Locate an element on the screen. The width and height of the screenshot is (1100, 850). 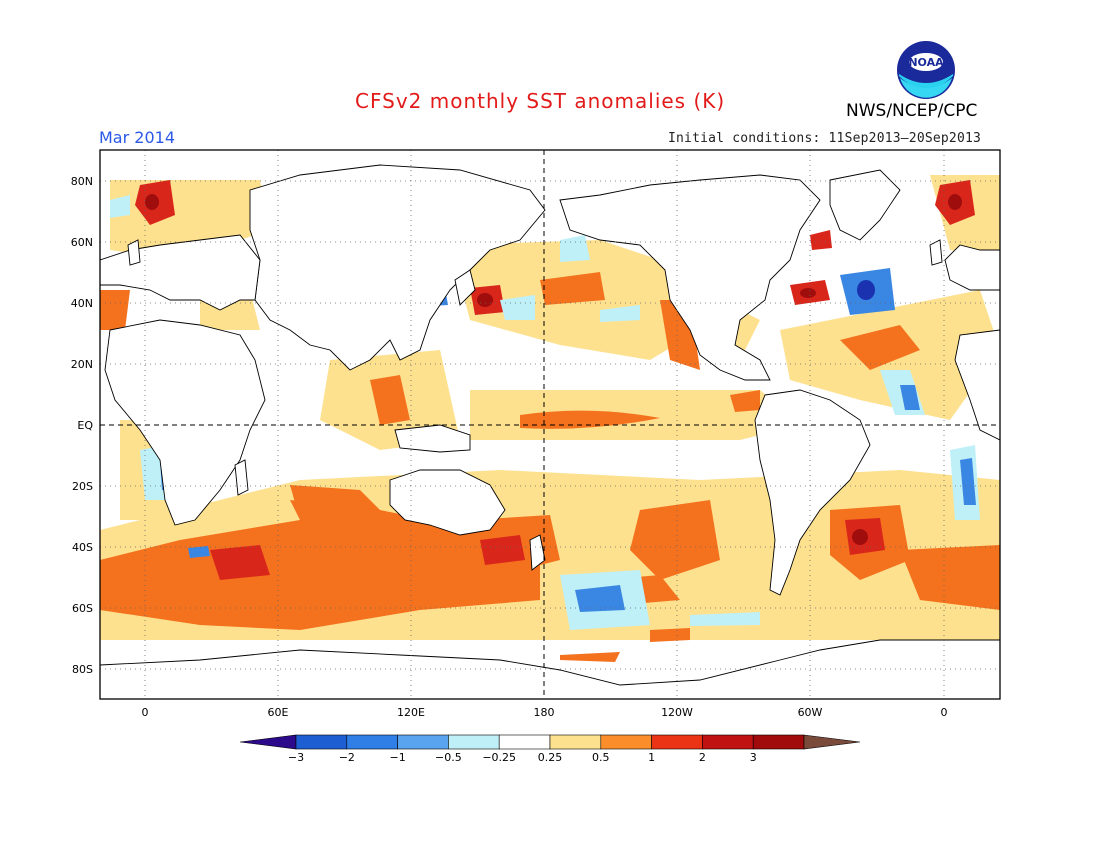
lat-labels: 80N 60N 40N 20N EQ 20S 40S 60S 80S is located at coordinates (82, 425).